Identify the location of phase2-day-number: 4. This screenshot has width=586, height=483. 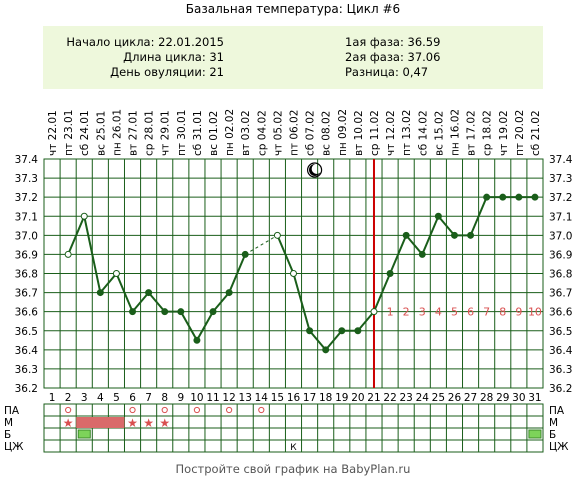
(438, 312).